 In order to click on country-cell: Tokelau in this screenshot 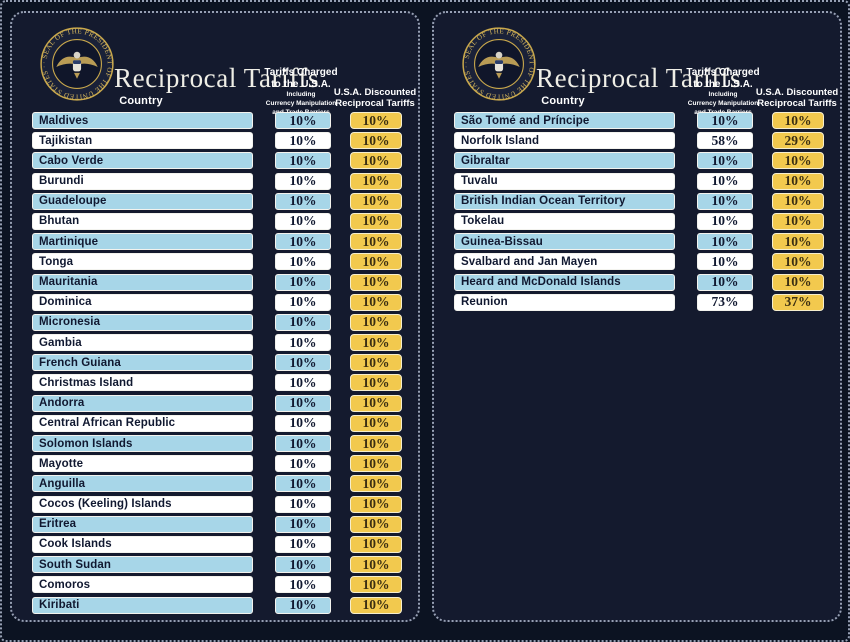, I will do `click(564, 221)`.